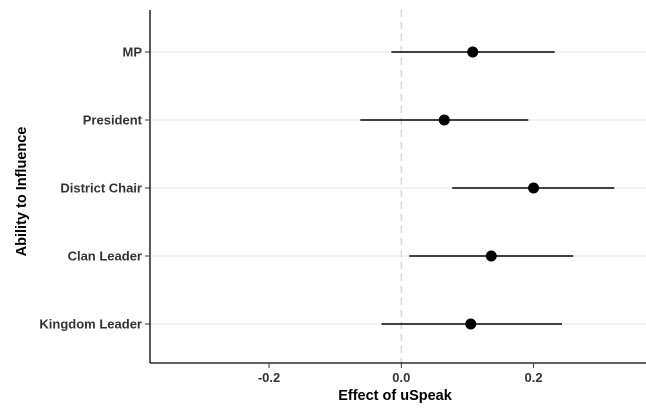 This screenshot has width=646, height=408. What do you see at coordinates (133, 52) in the screenshot?
I see `y-tick-label: MP` at bounding box center [133, 52].